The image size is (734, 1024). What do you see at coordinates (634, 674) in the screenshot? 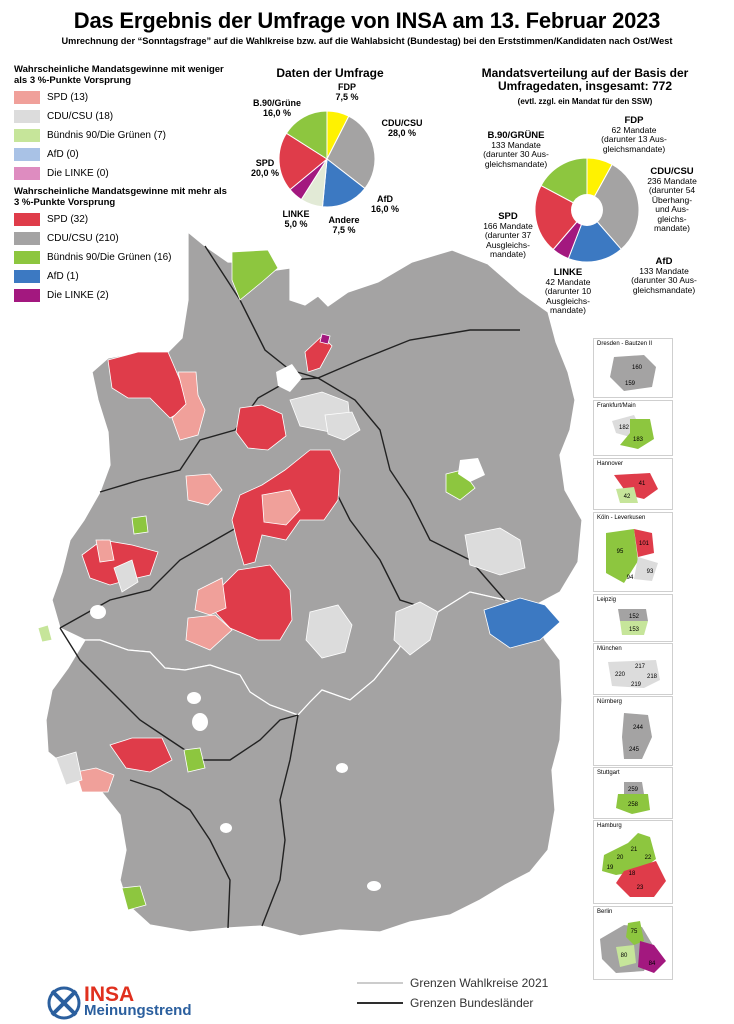
I see `inset-map: 217 220 218 219` at bounding box center [634, 674].